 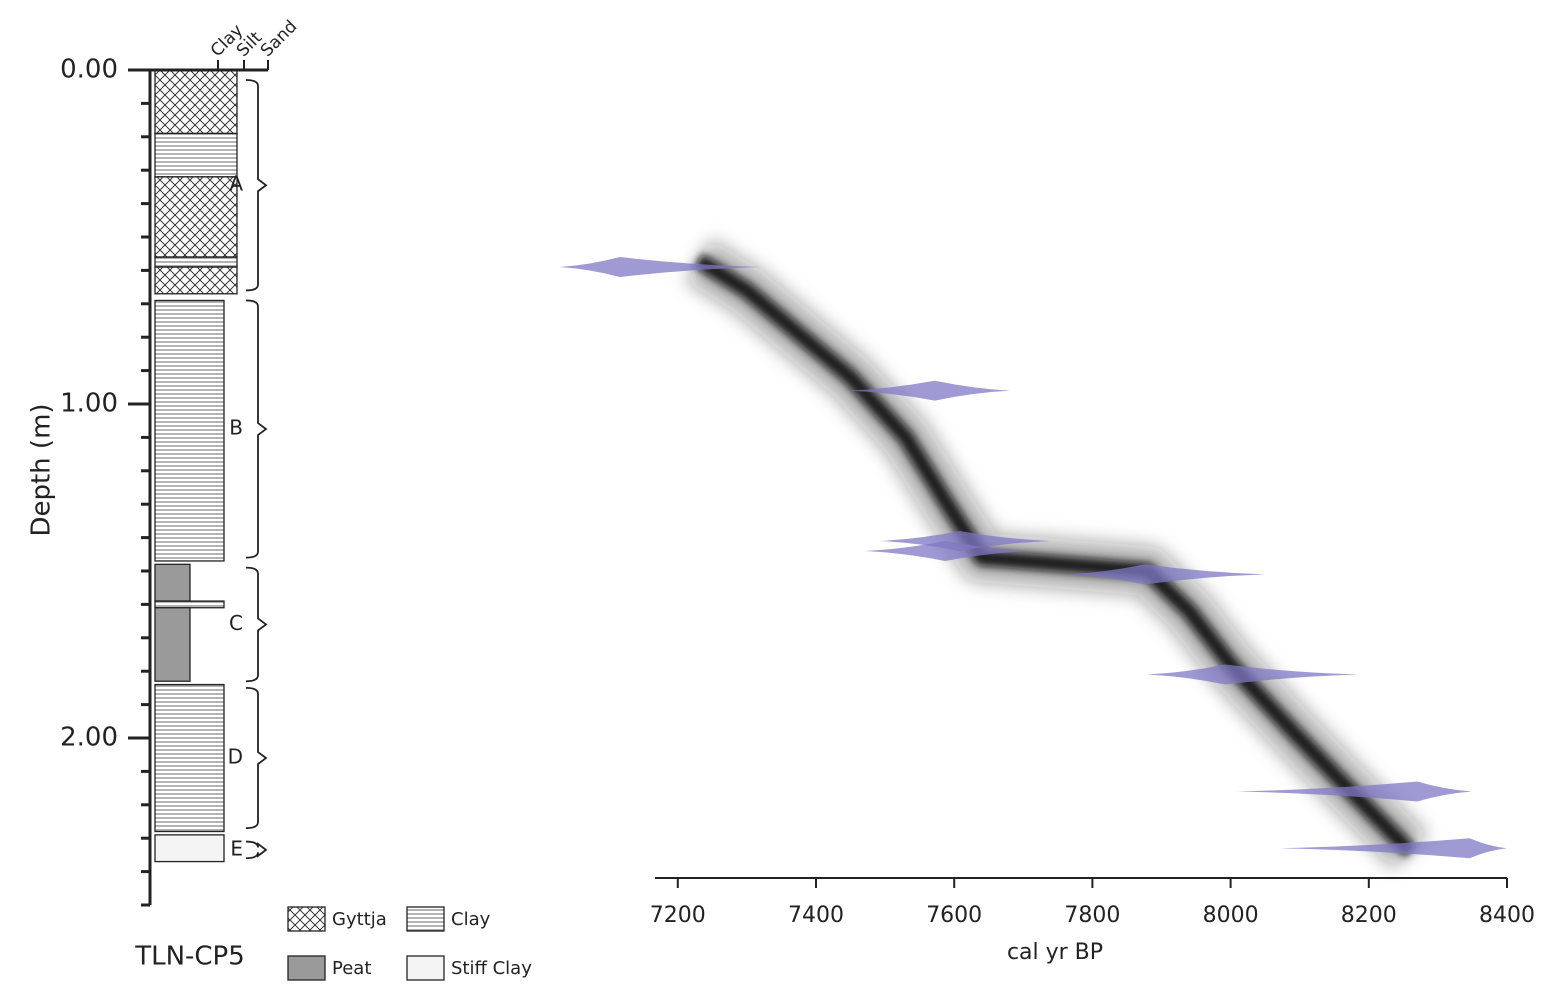 What do you see at coordinates (1055, 952) in the screenshot?
I see `x-axis-label: cal yr BP` at bounding box center [1055, 952].